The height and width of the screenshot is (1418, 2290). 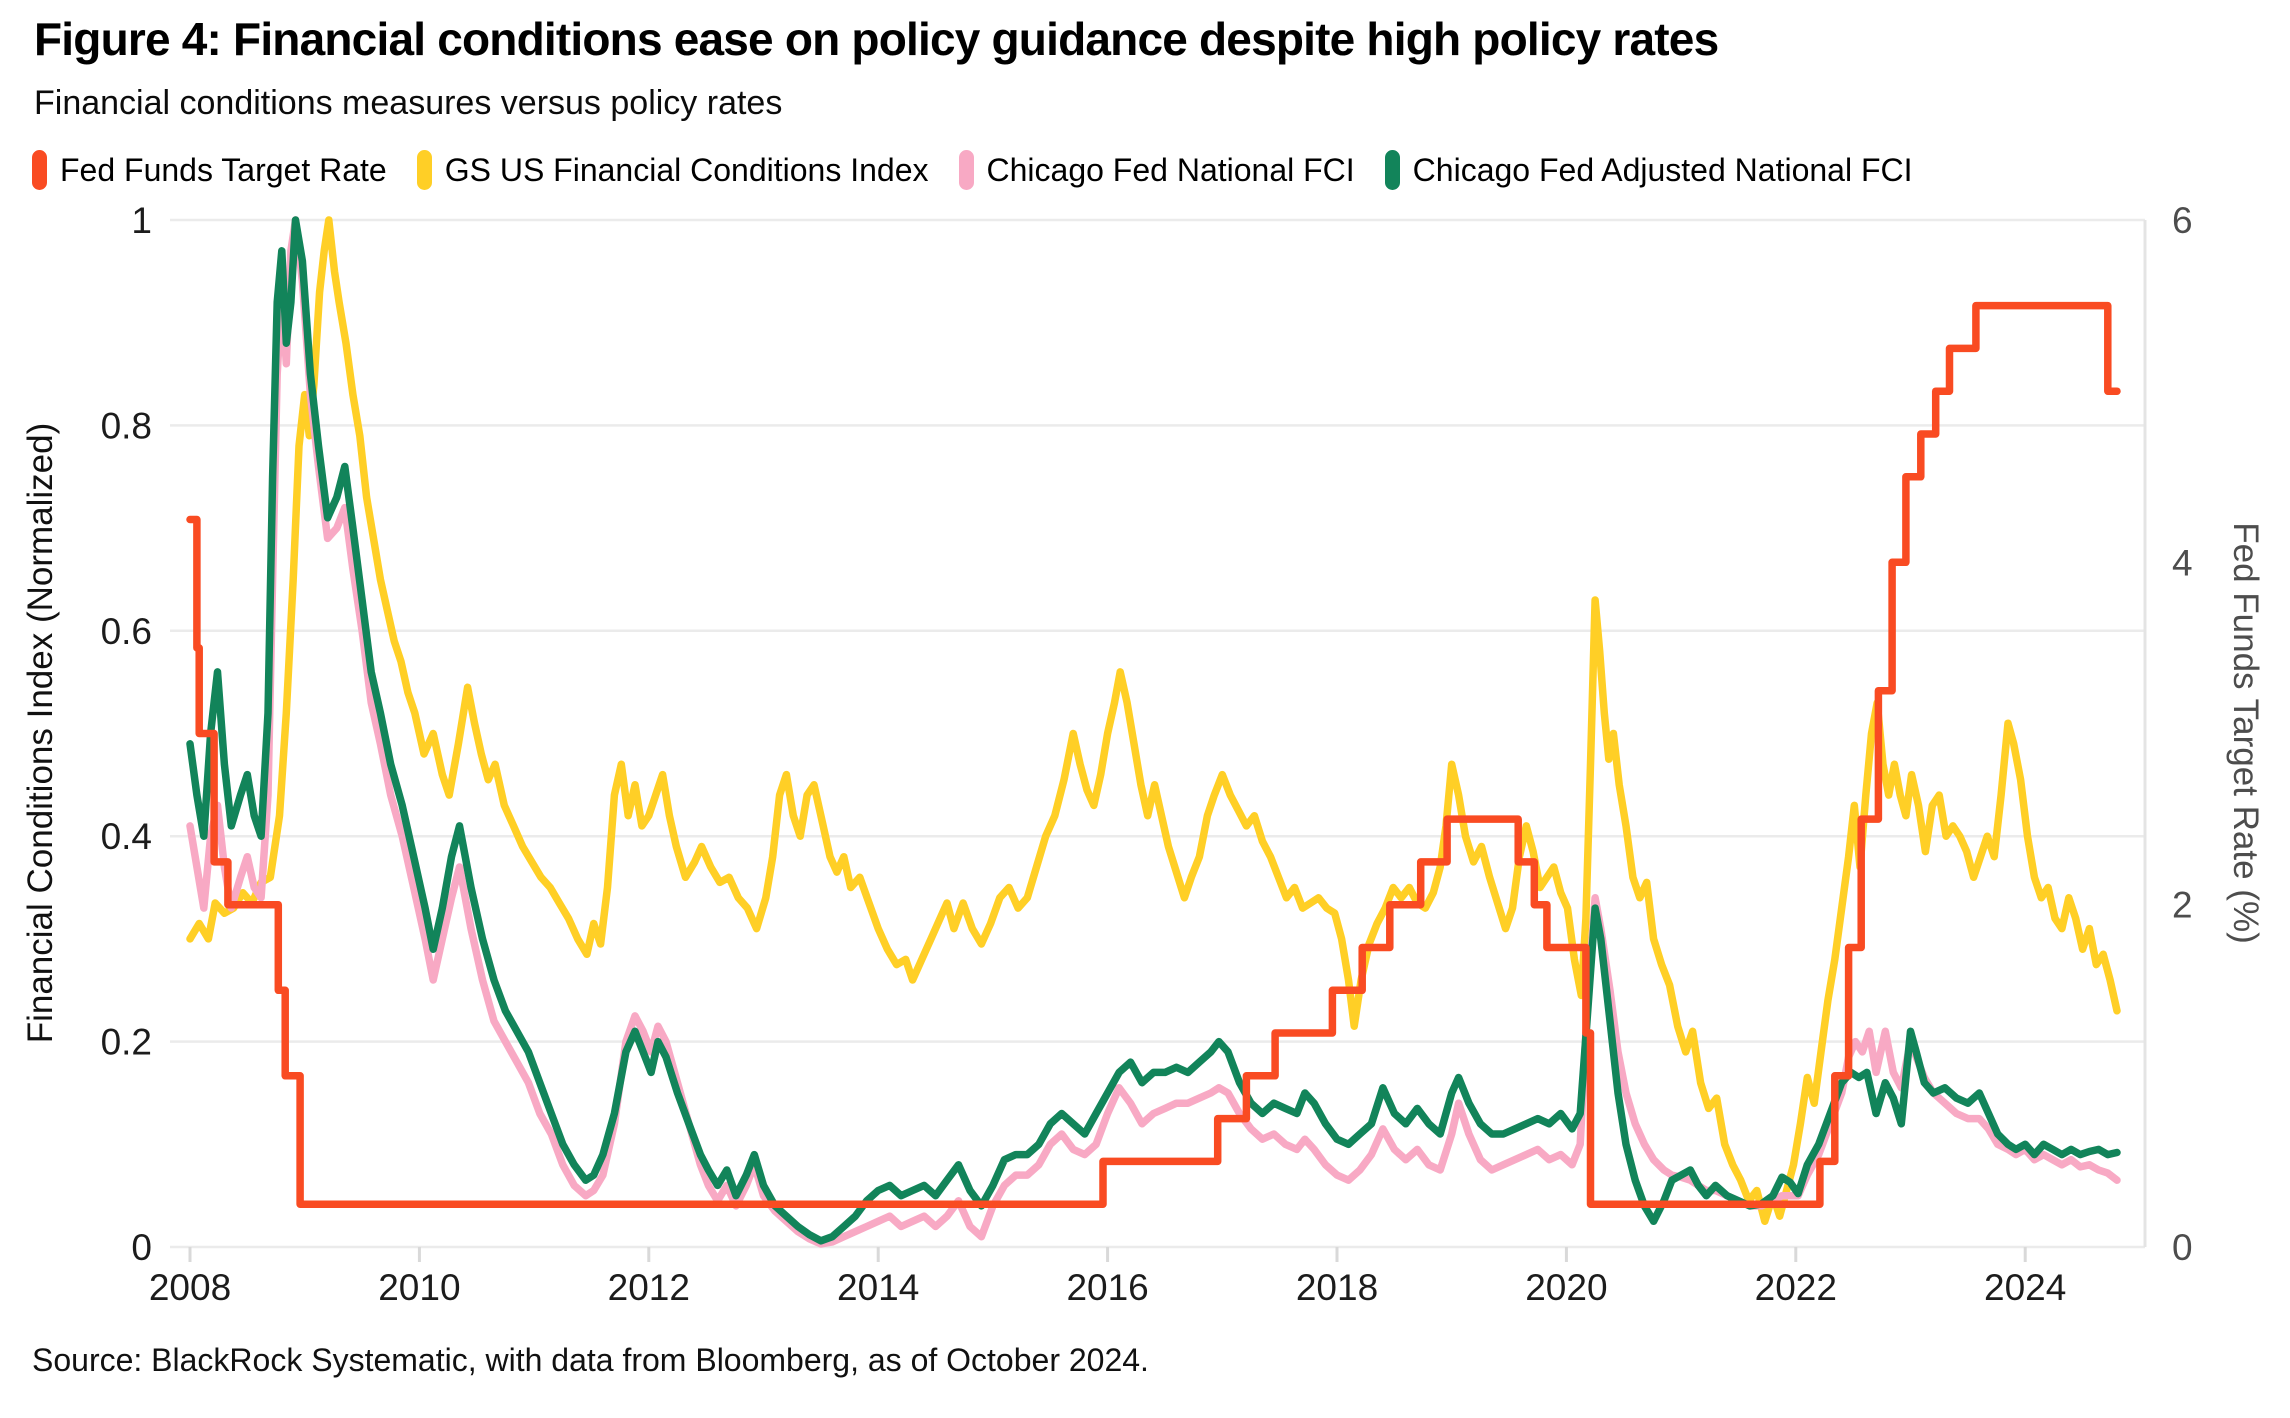 I want to click on legend-item-1: GS US Financial Conditions Index, so click(x=672, y=170).